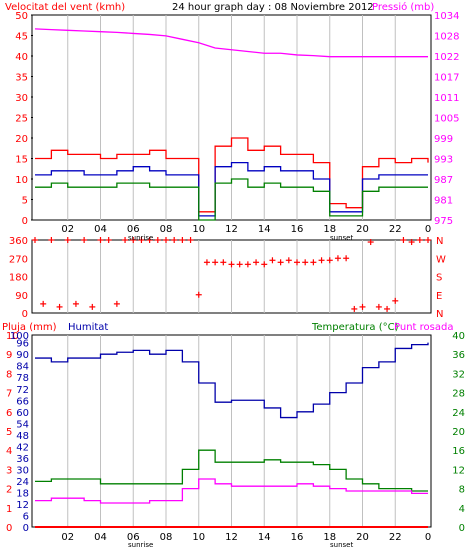 The width and height of the screenshot is (470, 559). What do you see at coordinates (439, 314) in the screenshot?
I see `compass-tick-4: N` at bounding box center [439, 314].